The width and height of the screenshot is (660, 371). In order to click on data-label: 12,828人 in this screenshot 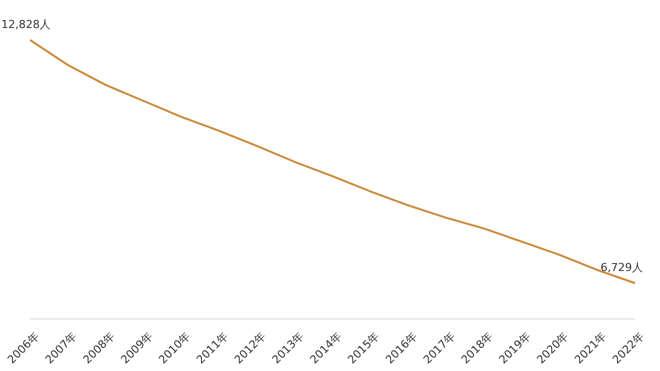, I will do `click(26, 24)`.